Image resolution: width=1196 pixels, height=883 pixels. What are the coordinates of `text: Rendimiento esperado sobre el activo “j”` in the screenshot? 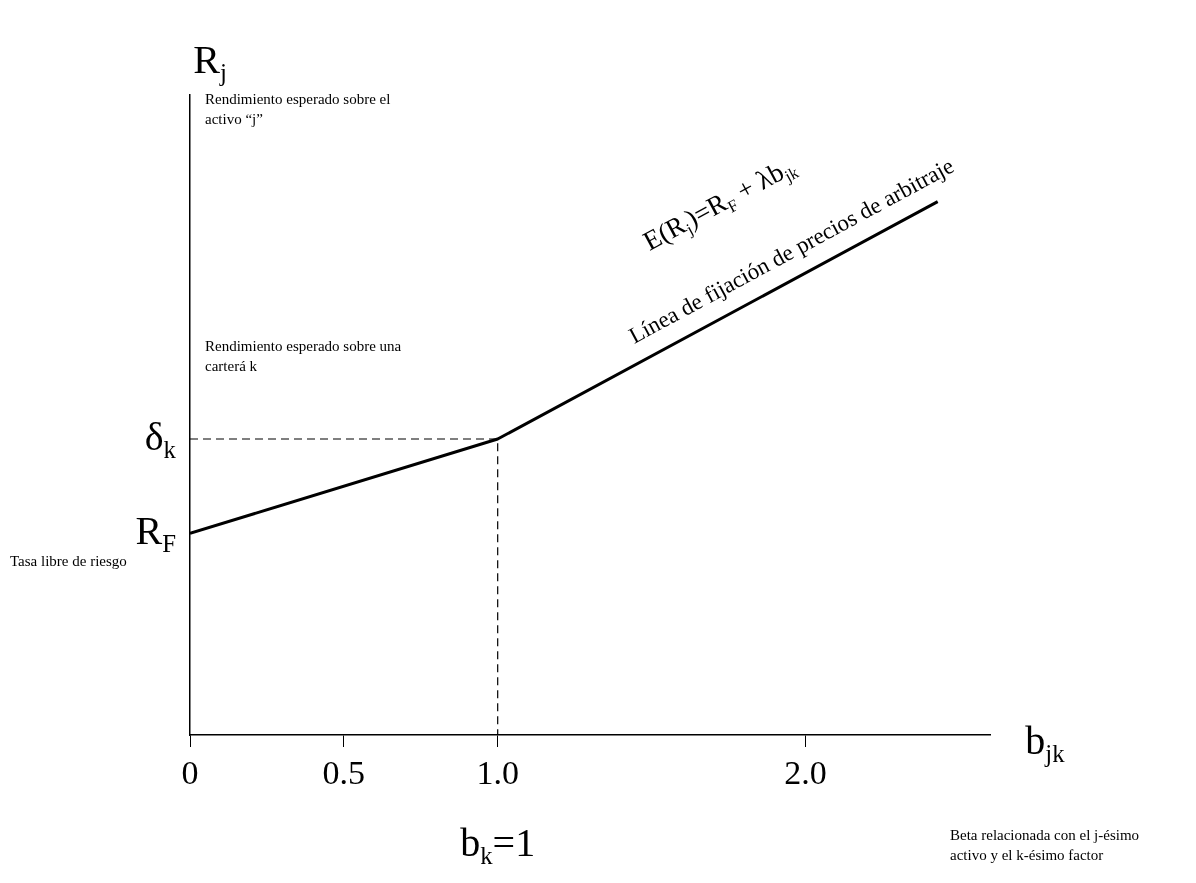 It's located at (298, 108).